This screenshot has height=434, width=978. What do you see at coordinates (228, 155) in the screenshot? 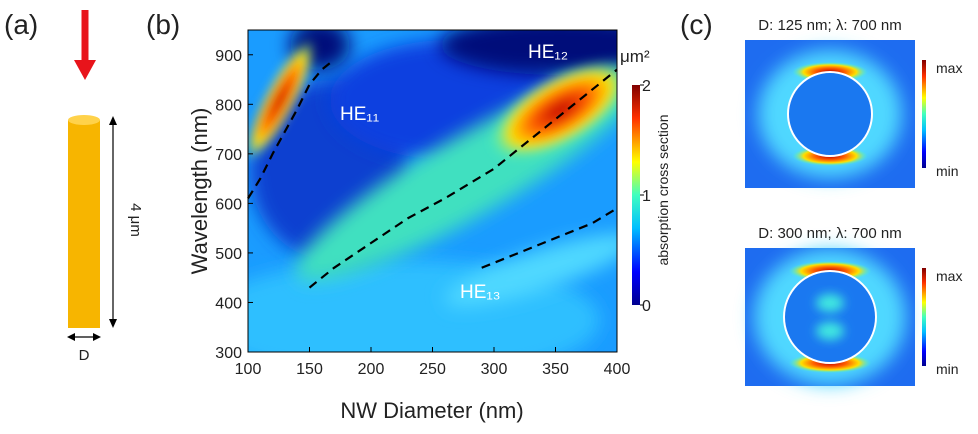
I see `y-tick-label: 700` at bounding box center [228, 155].